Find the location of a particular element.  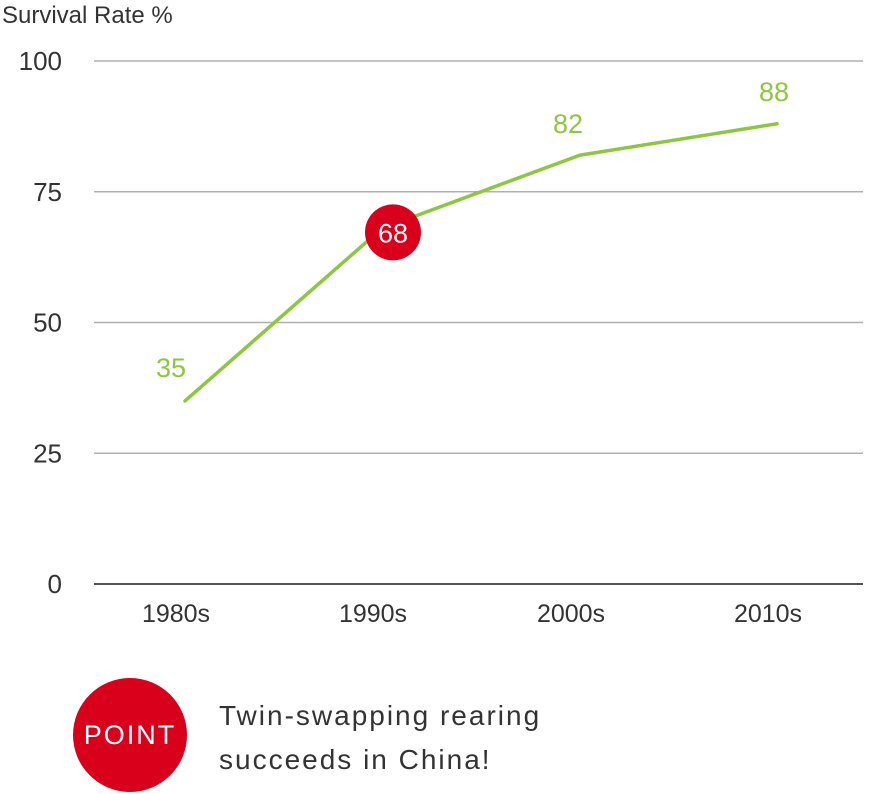

x-tick-label: 1980s is located at coordinates (176, 614).